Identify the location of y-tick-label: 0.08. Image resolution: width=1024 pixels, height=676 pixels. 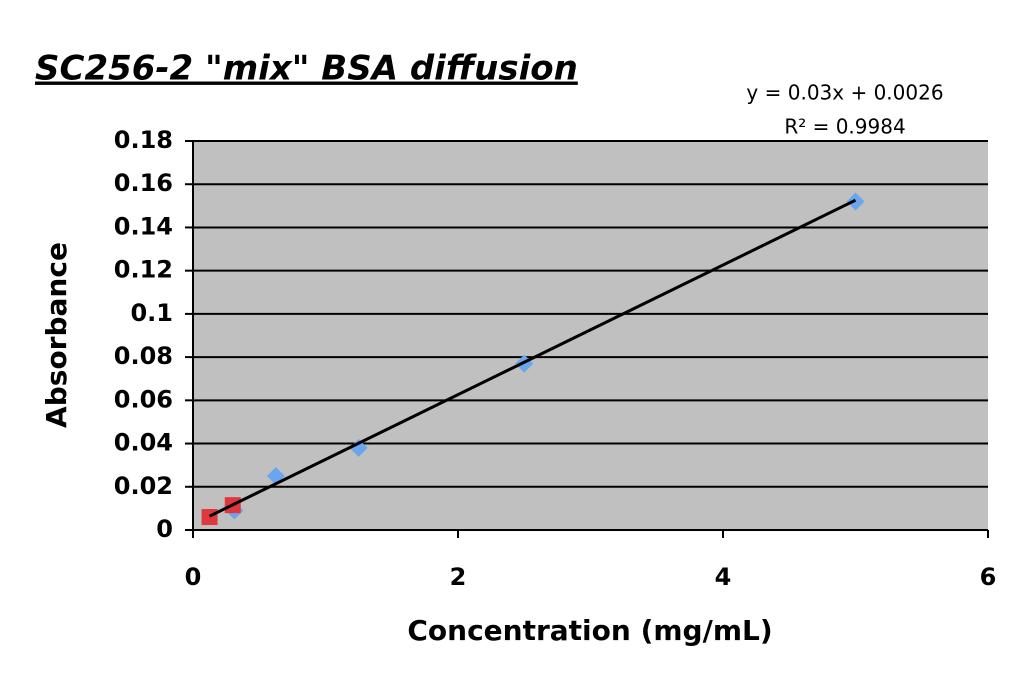
(143, 356).